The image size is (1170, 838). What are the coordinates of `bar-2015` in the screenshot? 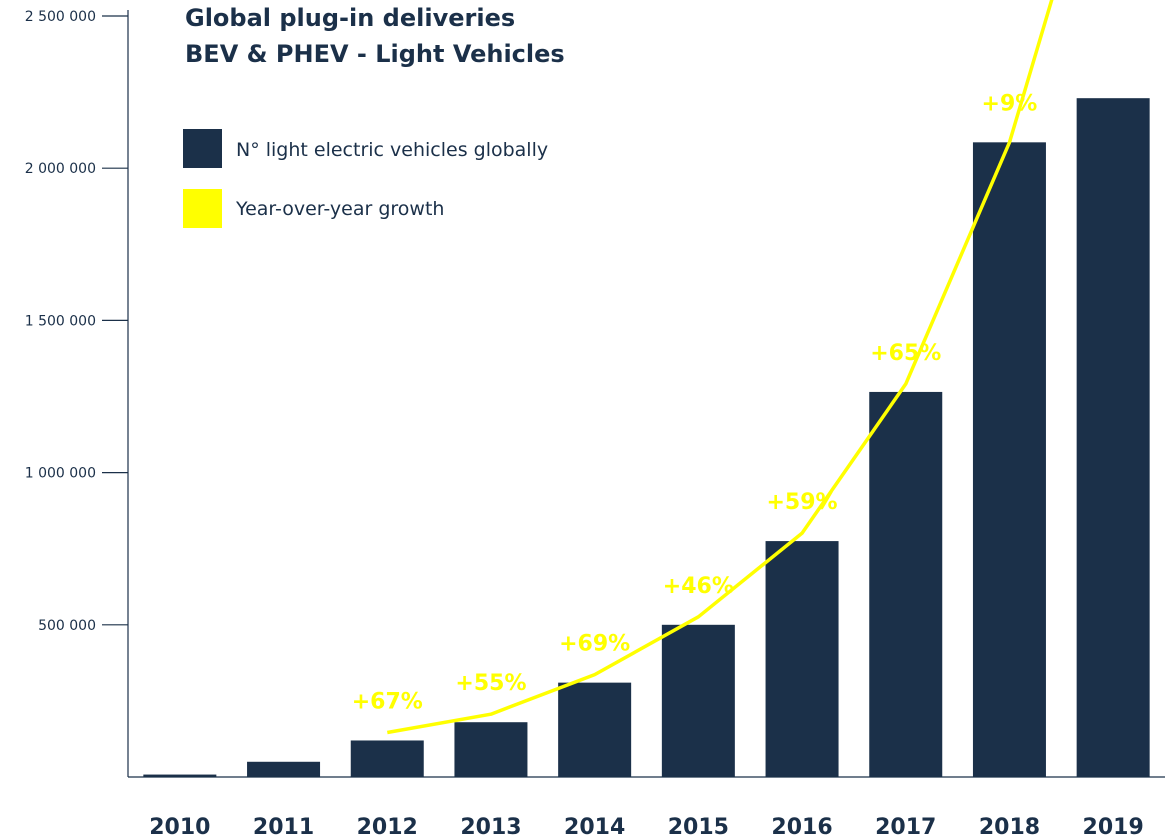 It's located at (698, 700).